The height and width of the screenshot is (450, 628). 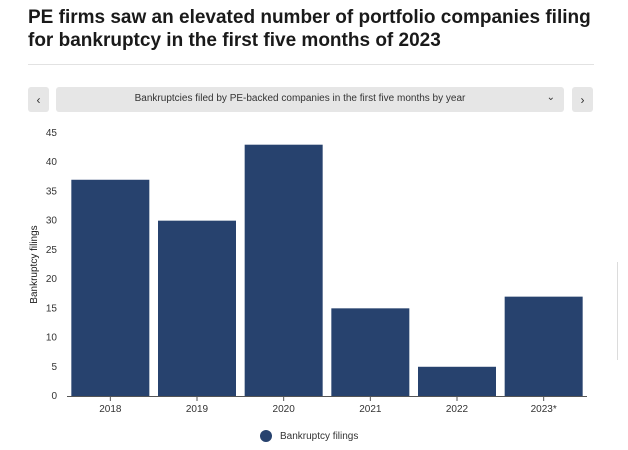 What do you see at coordinates (52, 308) in the screenshot?
I see `y-tick-label: 15` at bounding box center [52, 308].